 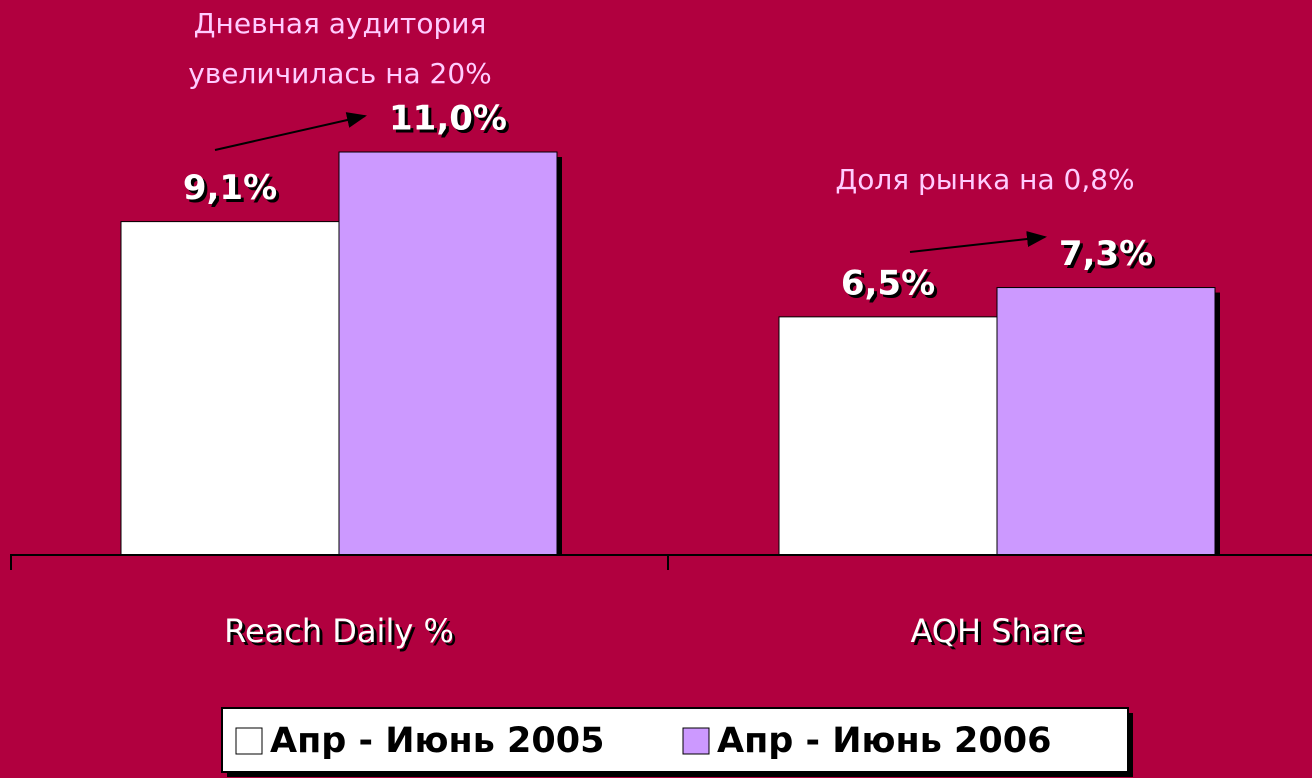 What do you see at coordinates (340, 73) in the screenshot?
I see `annotation: увеличилась на 20%` at bounding box center [340, 73].